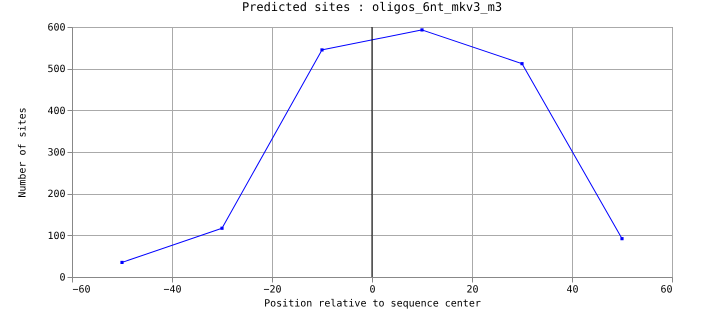 The image size is (704, 328). I want to click on x-tick-label: −20, so click(272, 290).